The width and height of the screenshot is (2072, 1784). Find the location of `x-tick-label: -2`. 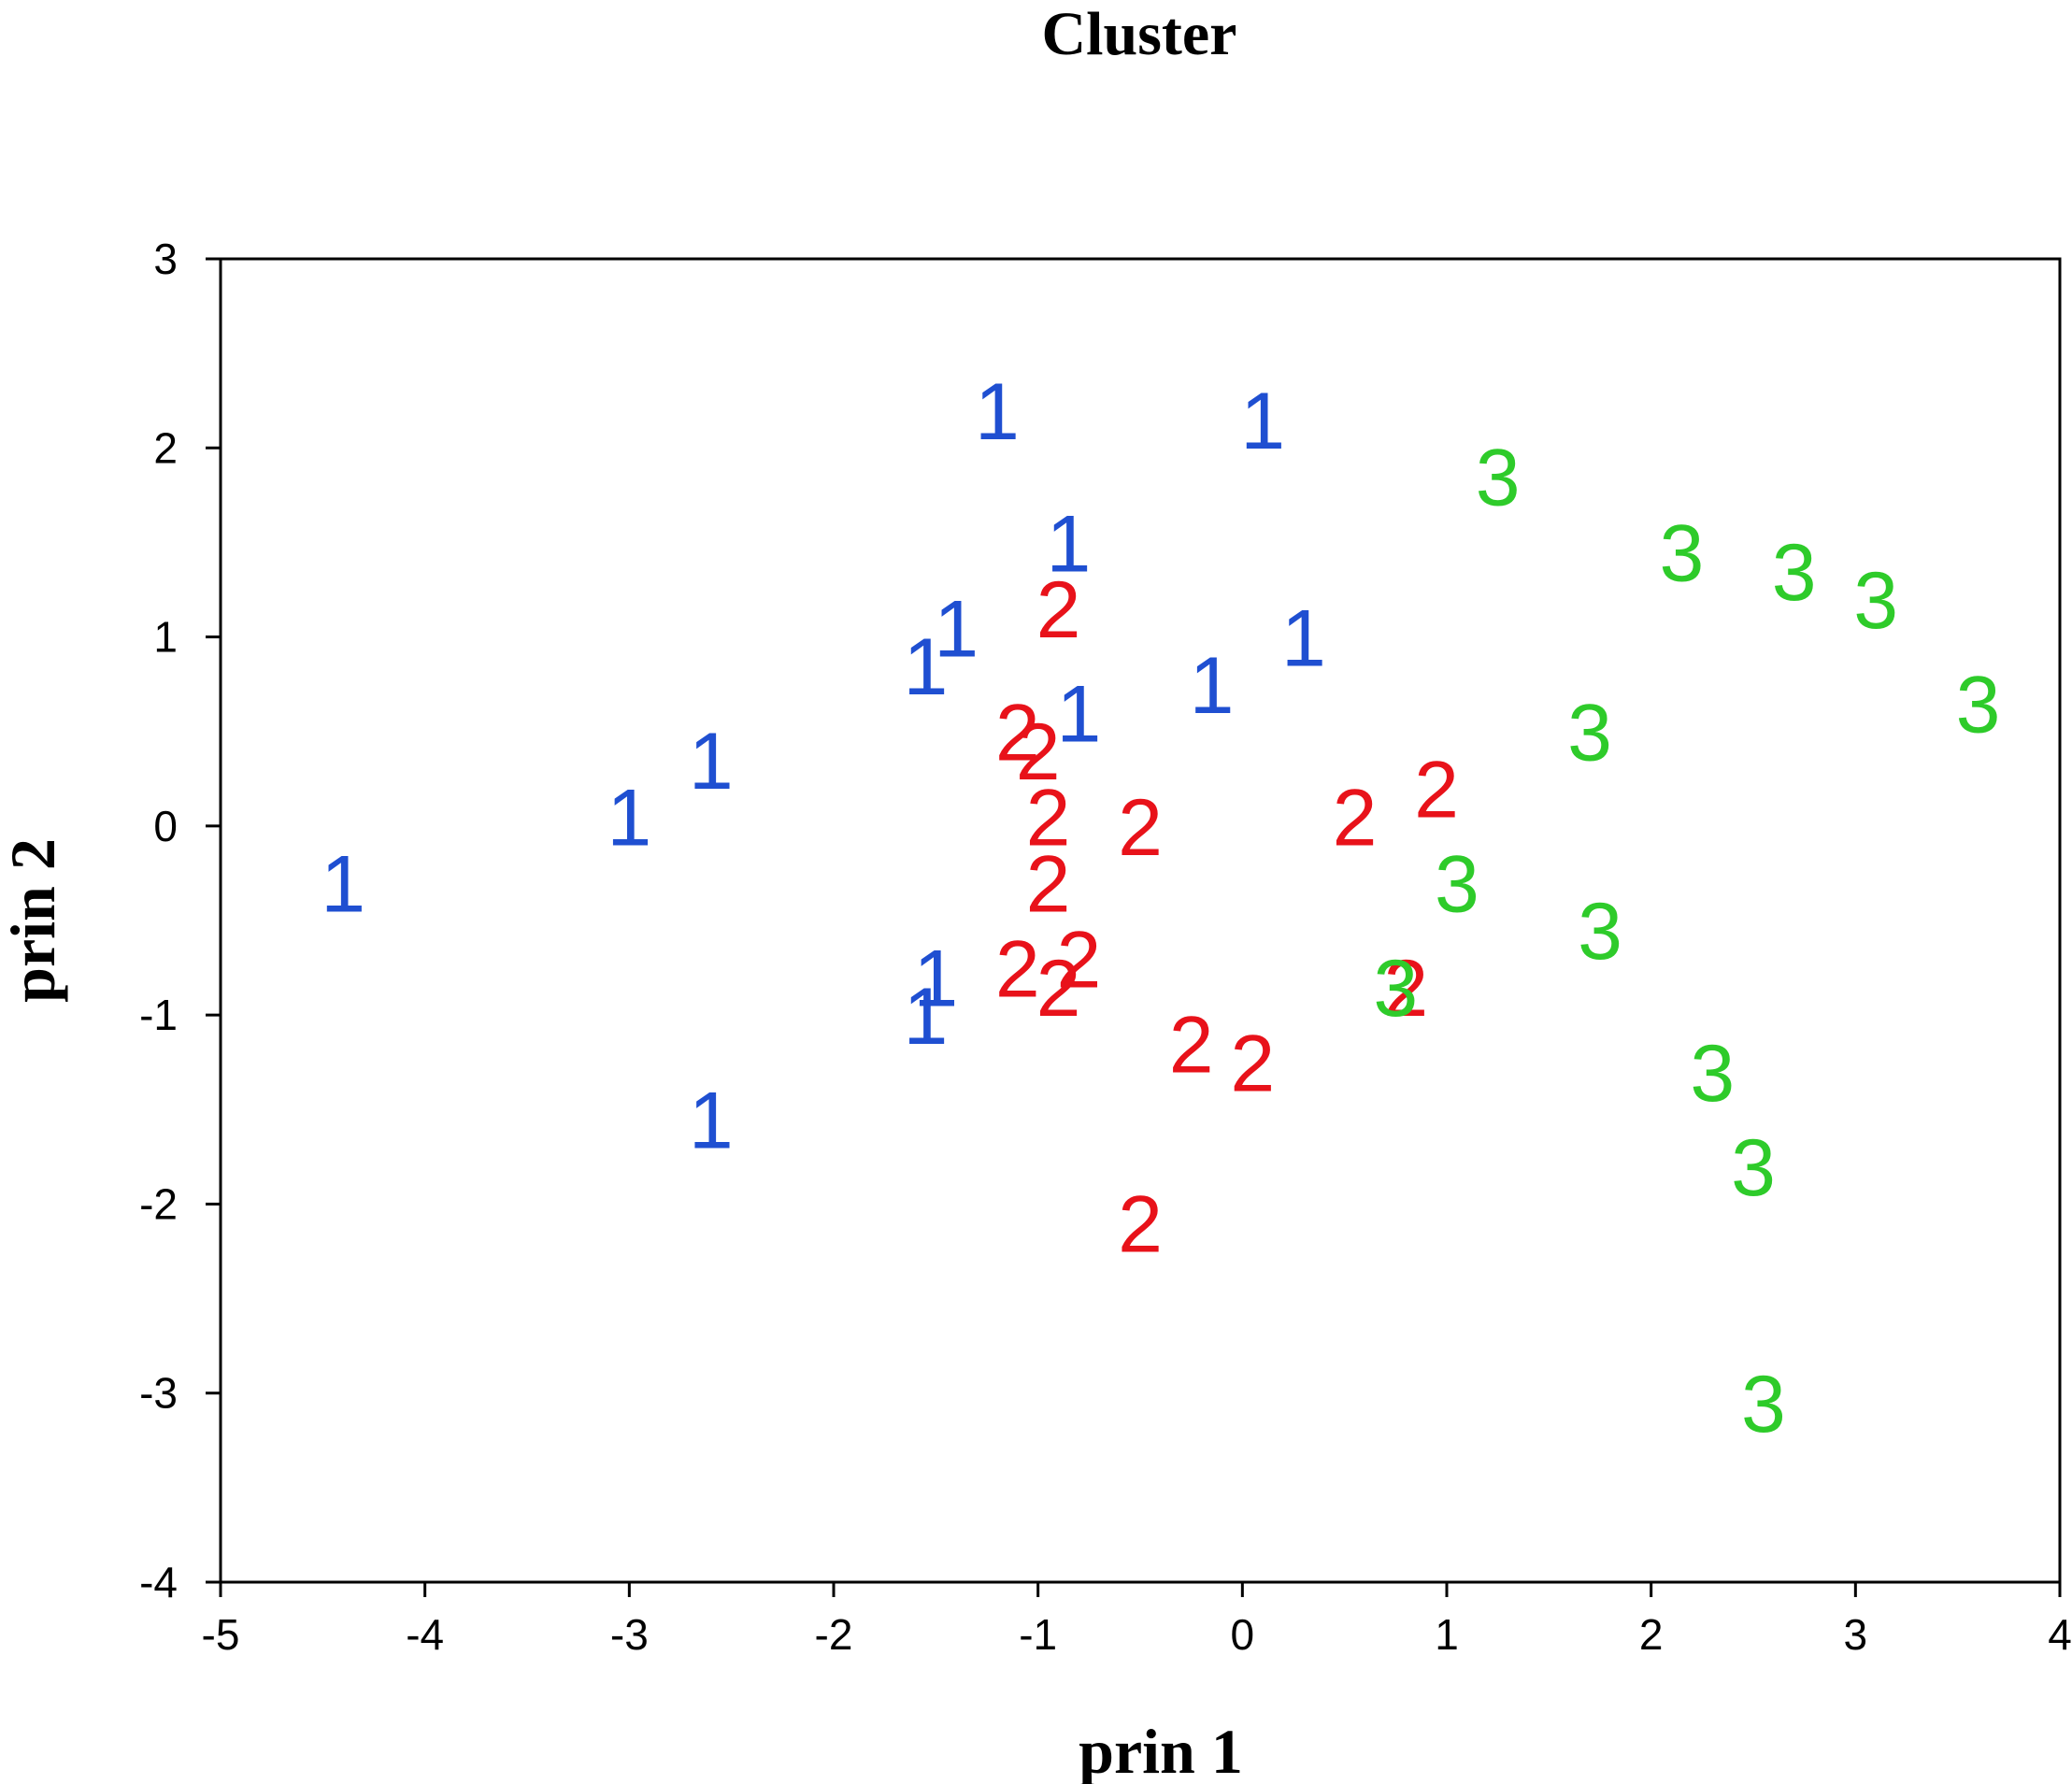

x-tick-label: -2 is located at coordinates (834, 1634).